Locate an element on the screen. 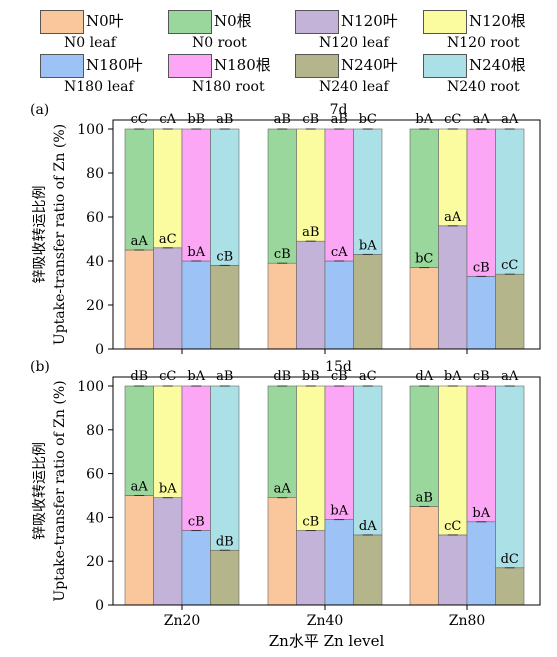 The width and height of the screenshot is (557, 657). x-tick-label: Zn20 is located at coordinates (182, 621).